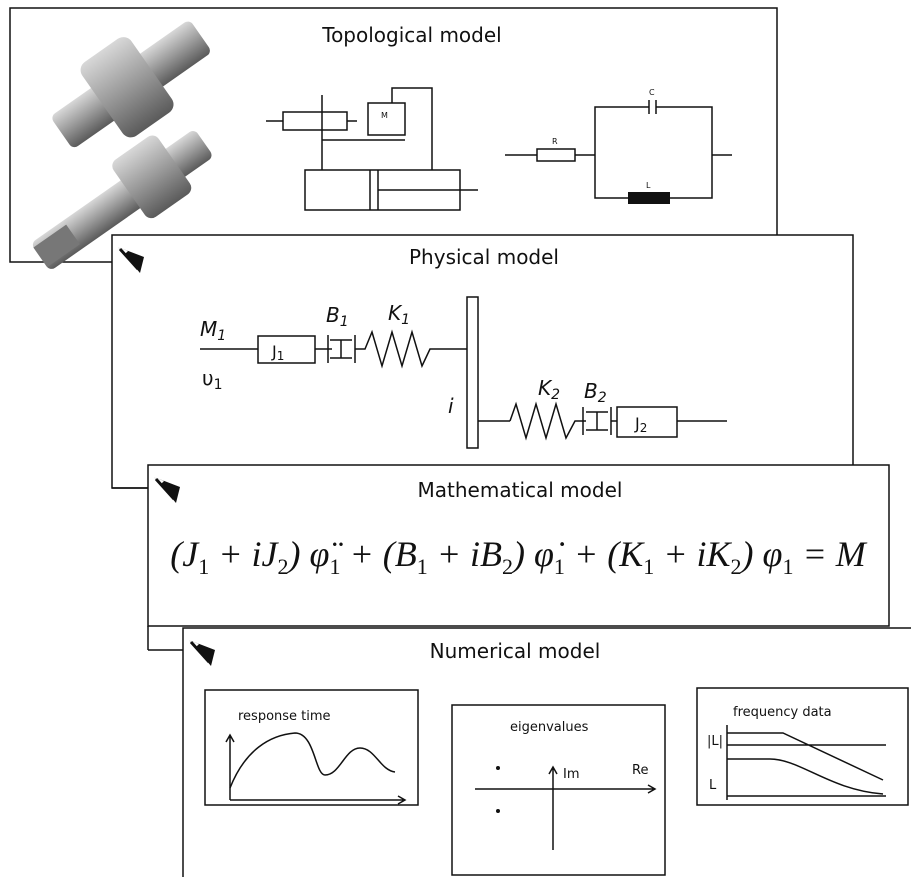 The width and height of the screenshot is (911, 877). I want to click on label: M, so click(384, 115).